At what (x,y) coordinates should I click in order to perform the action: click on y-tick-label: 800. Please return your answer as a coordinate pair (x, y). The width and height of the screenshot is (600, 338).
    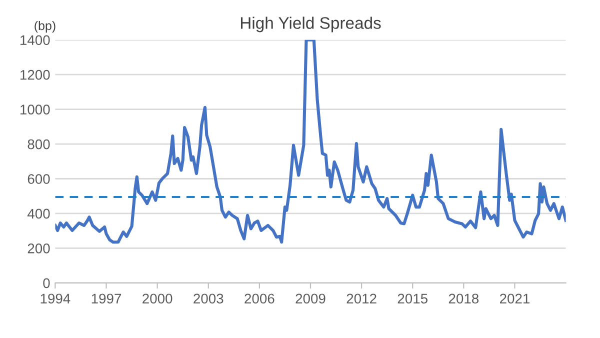
    Looking at the image, I should click on (39, 144).